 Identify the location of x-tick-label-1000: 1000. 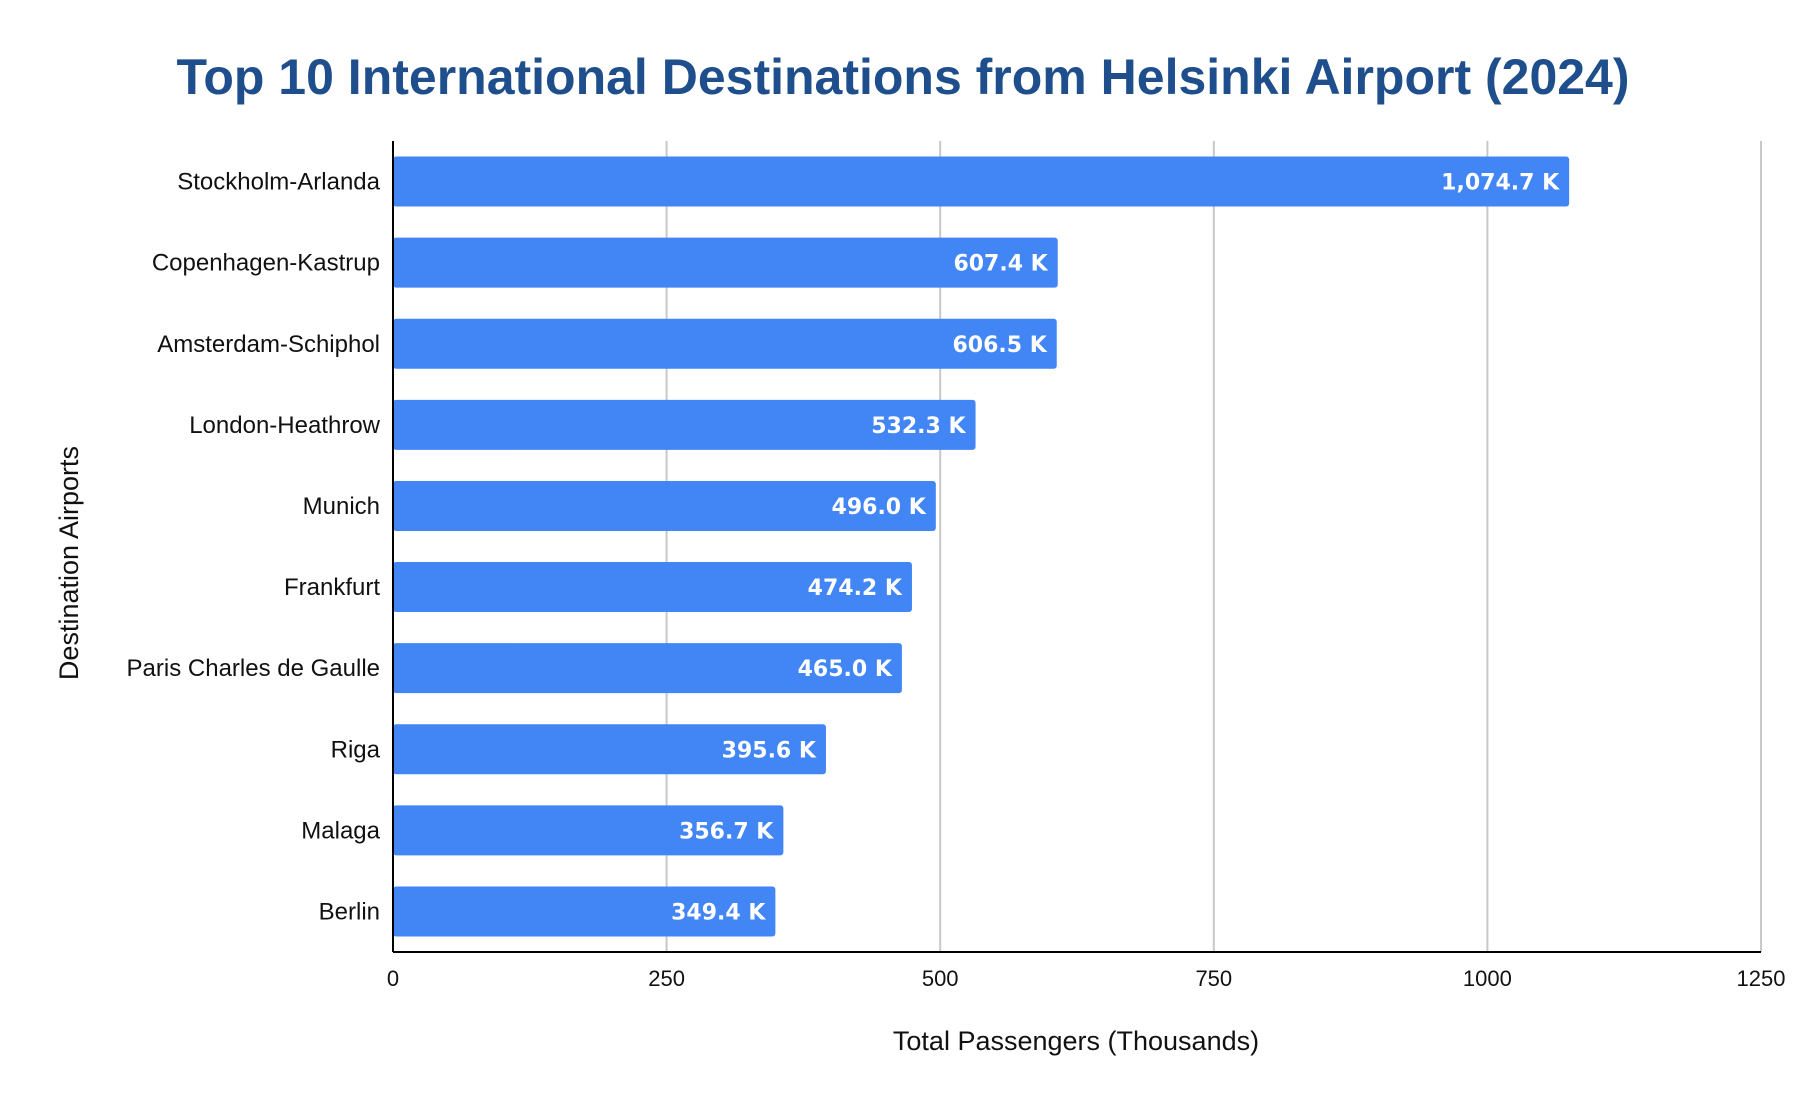
(1487, 978).